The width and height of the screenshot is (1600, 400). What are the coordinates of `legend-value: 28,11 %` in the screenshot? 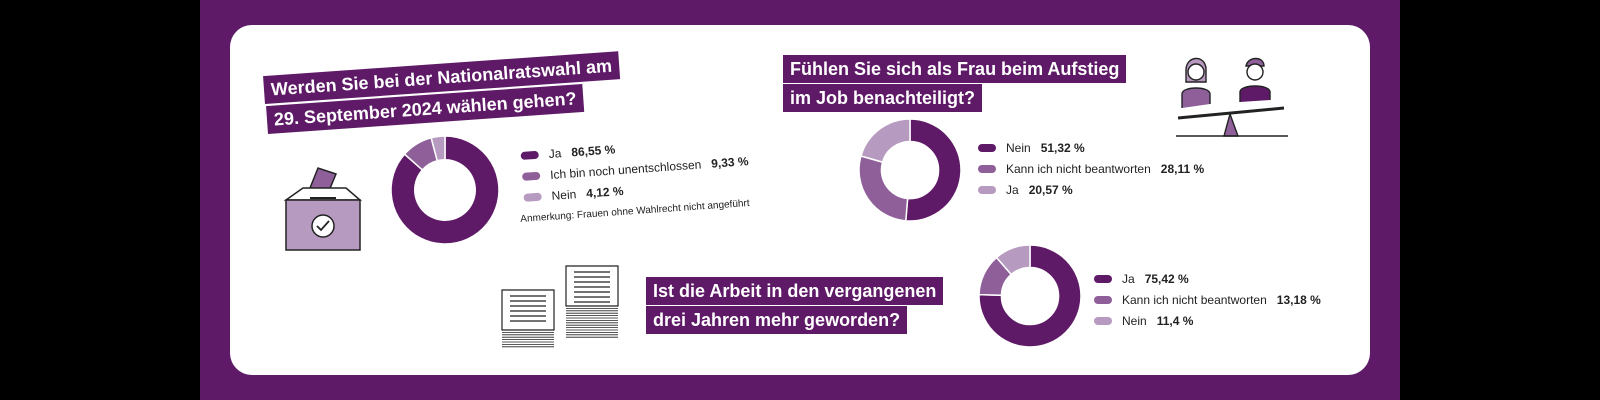 It's located at (1182, 168).